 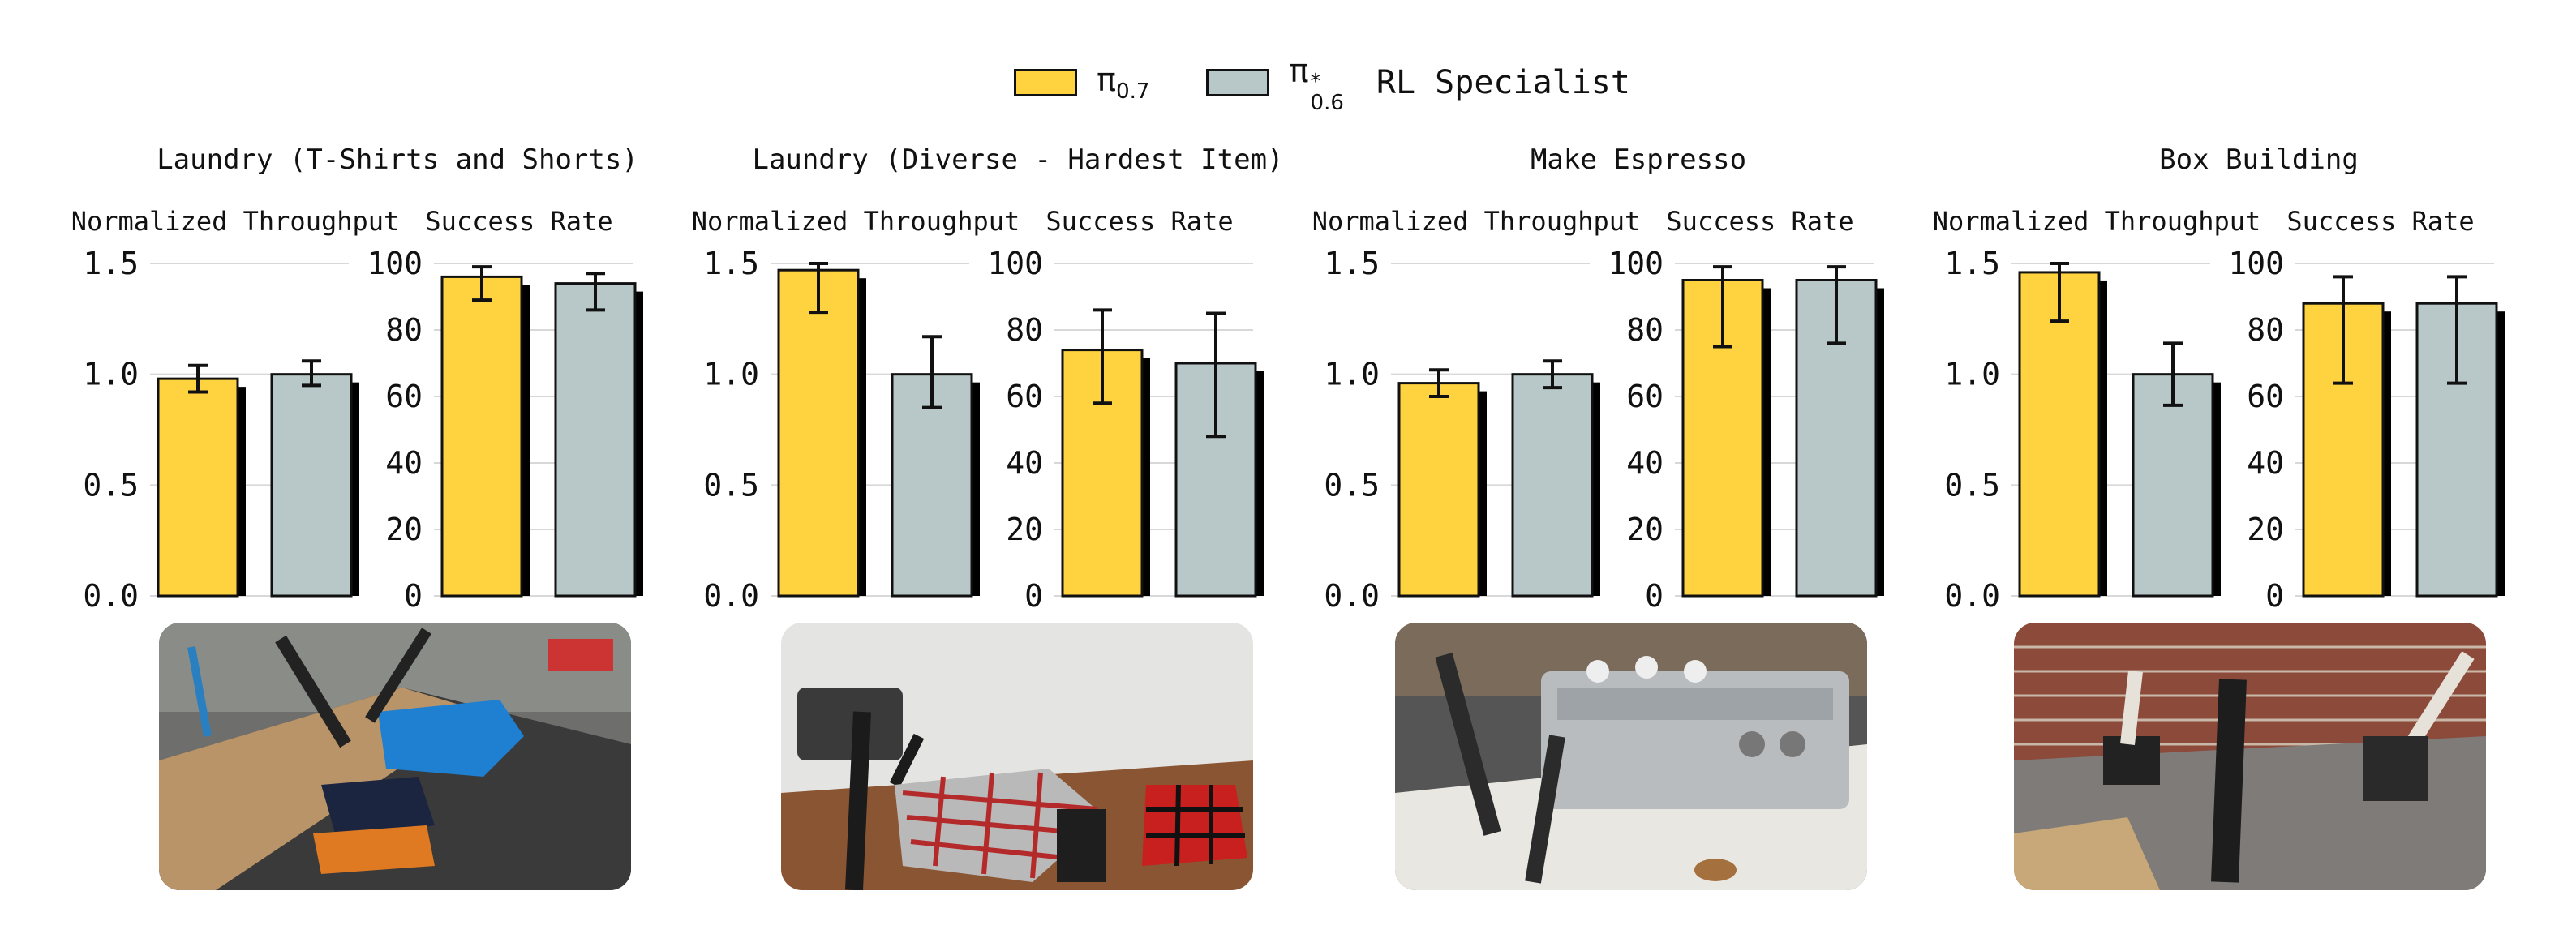 I want to click on box-building-photo, so click(x=2250, y=756).